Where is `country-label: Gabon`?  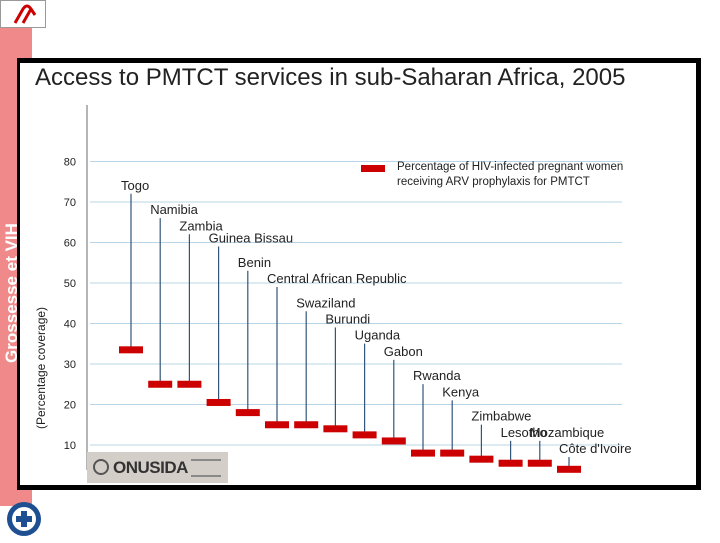 country-label: Gabon is located at coordinates (403, 351).